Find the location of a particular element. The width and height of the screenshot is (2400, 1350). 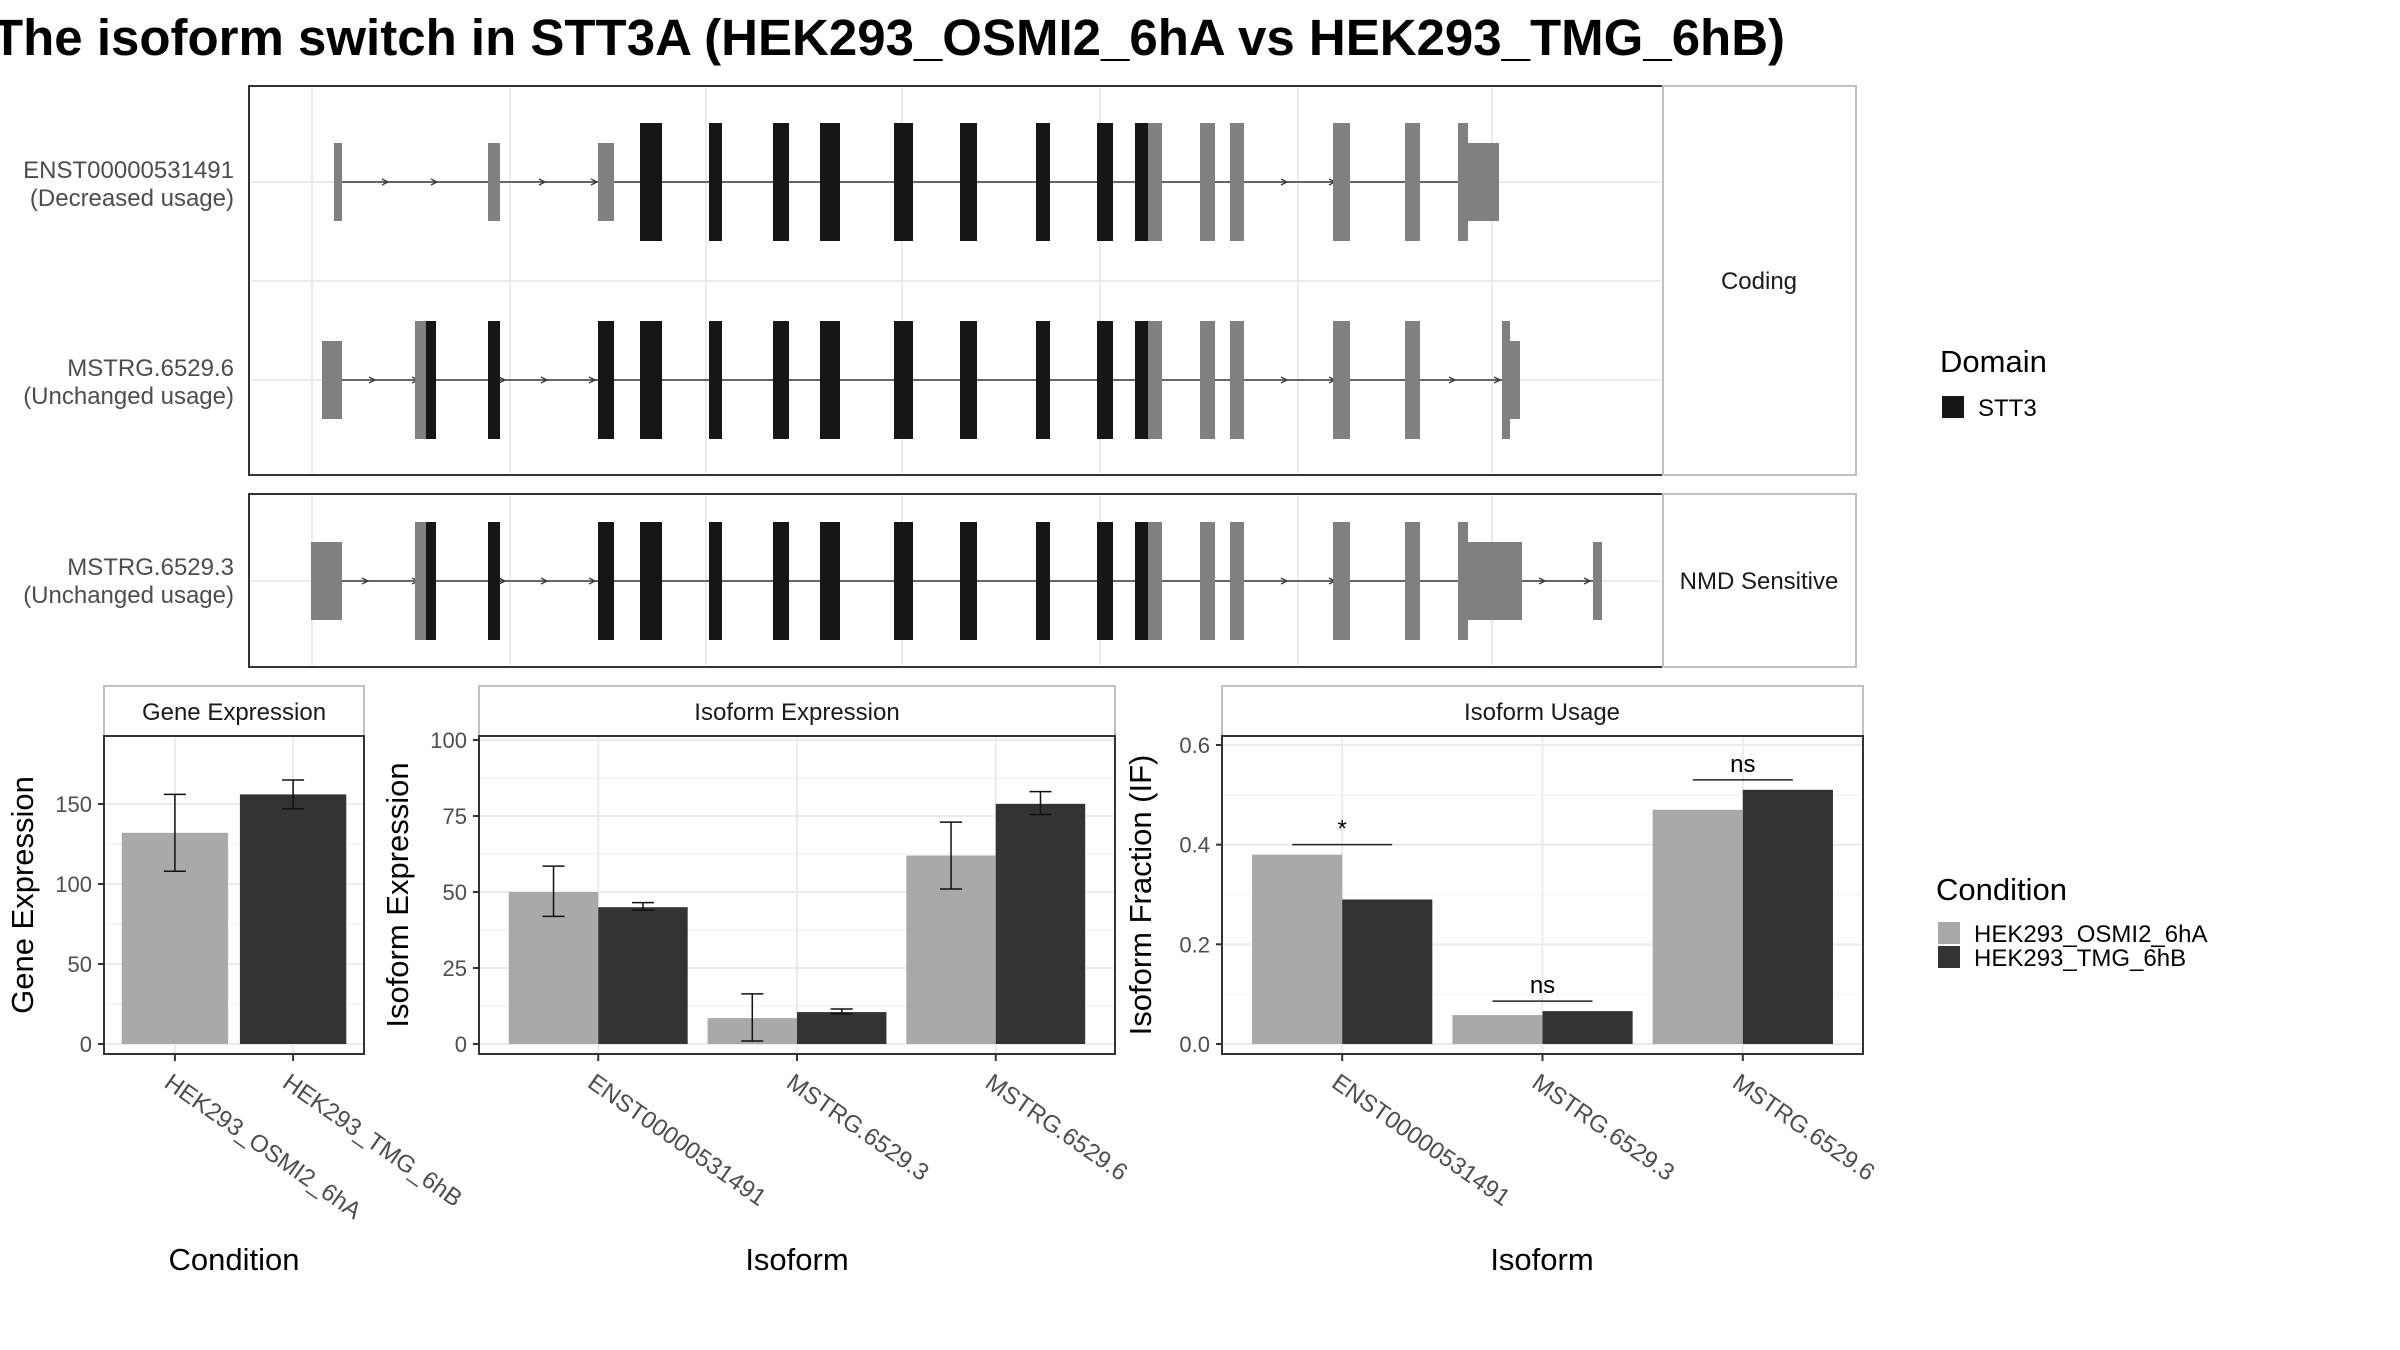

condition-legend-swatch-b is located at coordinates (1949, 957).